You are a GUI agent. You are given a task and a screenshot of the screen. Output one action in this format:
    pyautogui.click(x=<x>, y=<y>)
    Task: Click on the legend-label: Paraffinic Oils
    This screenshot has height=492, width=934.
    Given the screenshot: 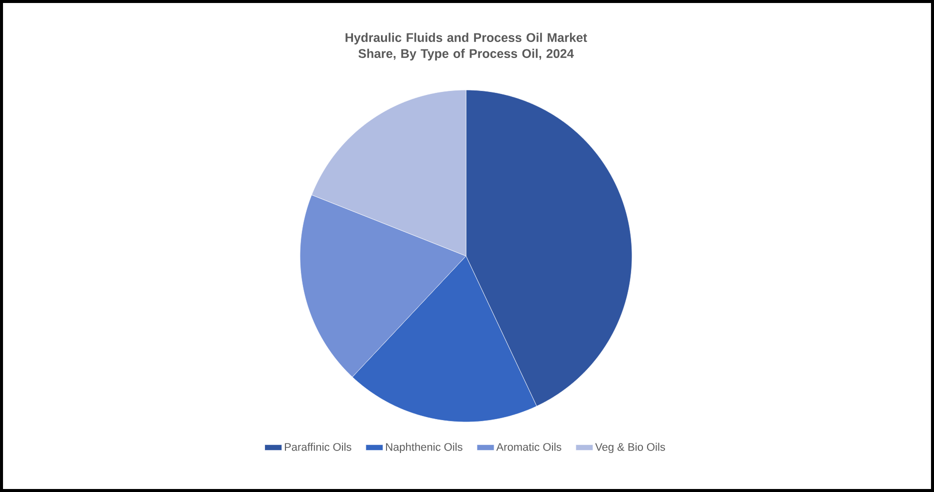 What is the action you would take?
    pyautogui.click(x=318, y=446)
    